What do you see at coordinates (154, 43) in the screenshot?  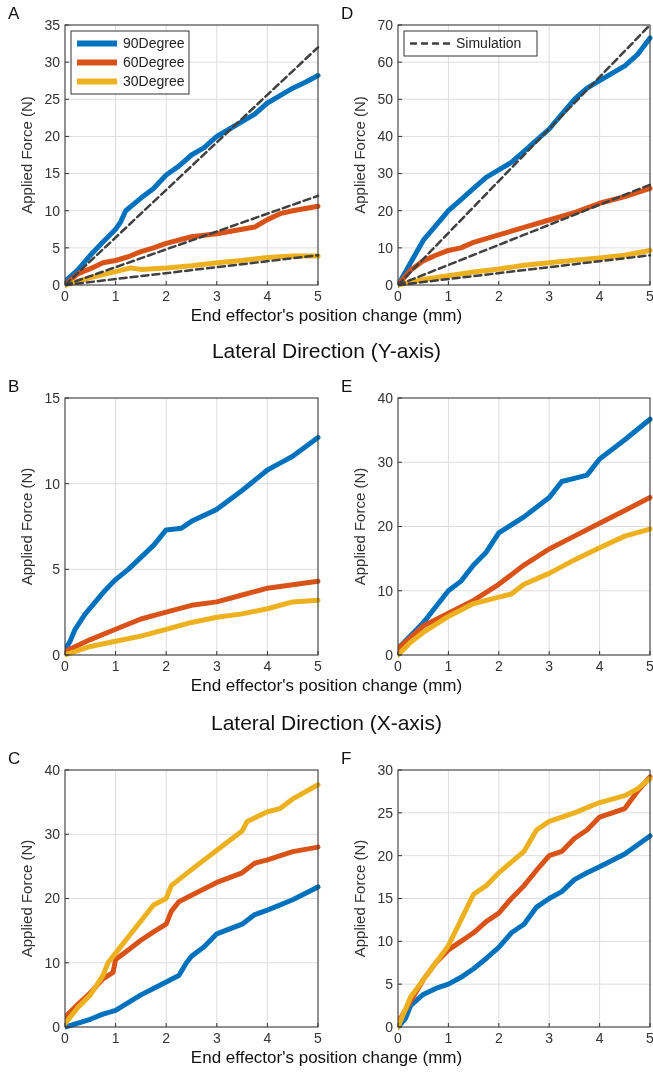 I see `legend-label: 90Degree` at bounding box center [154, 43].